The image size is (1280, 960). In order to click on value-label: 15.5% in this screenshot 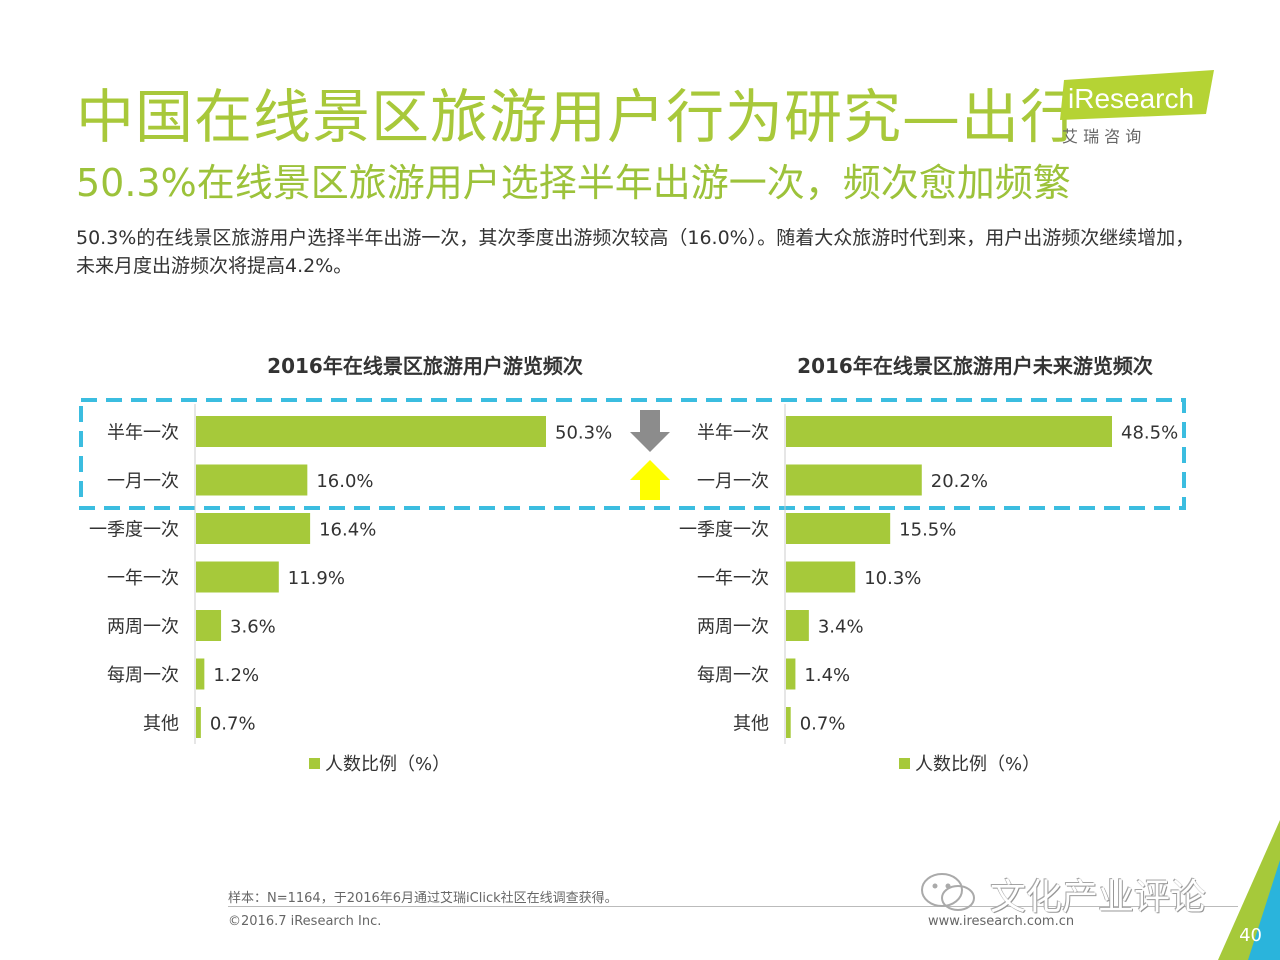, I will do `click(927, 530)`.